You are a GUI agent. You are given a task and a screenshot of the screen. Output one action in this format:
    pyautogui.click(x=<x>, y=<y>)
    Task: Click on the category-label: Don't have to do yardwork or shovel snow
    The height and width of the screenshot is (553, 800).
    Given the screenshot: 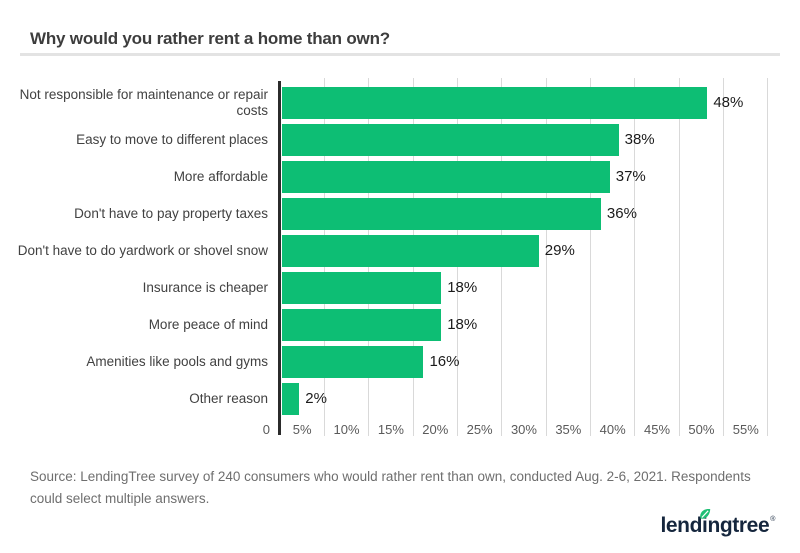 What is the action you would take?
    pyautogui.click(x=142, y=250)
    